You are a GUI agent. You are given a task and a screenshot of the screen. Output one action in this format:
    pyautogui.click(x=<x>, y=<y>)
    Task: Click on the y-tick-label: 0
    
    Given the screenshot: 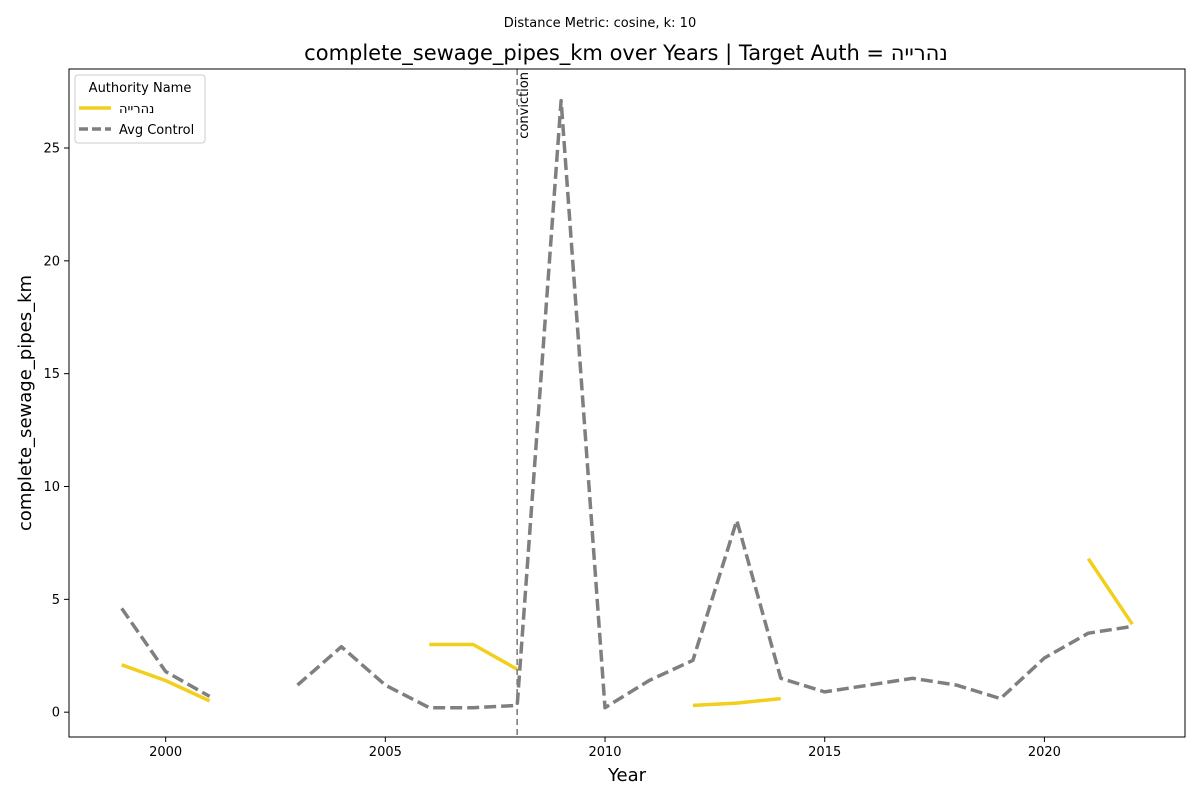 What is the action you would take?
    pyautogui.click(x=56, y=713)
    